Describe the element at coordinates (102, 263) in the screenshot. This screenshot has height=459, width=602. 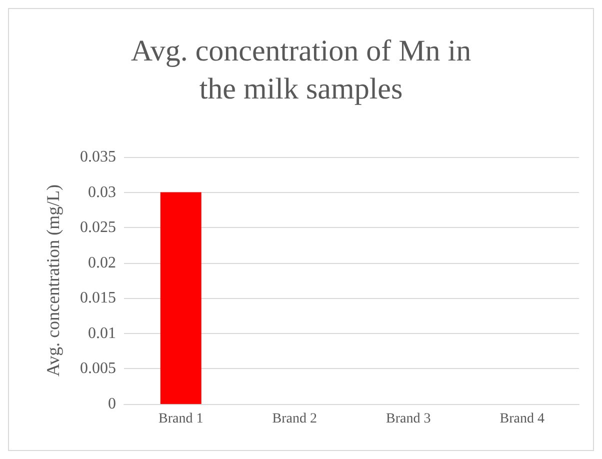
I see `y-tick-label: 0.02` at that location.